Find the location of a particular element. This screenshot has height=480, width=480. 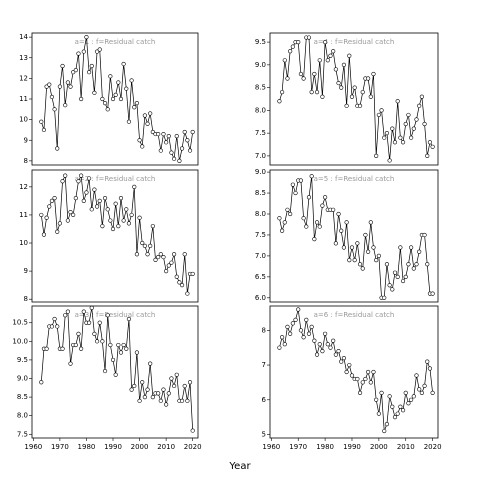

x-tick-label: 1990 is located at coordinates (352, 447).